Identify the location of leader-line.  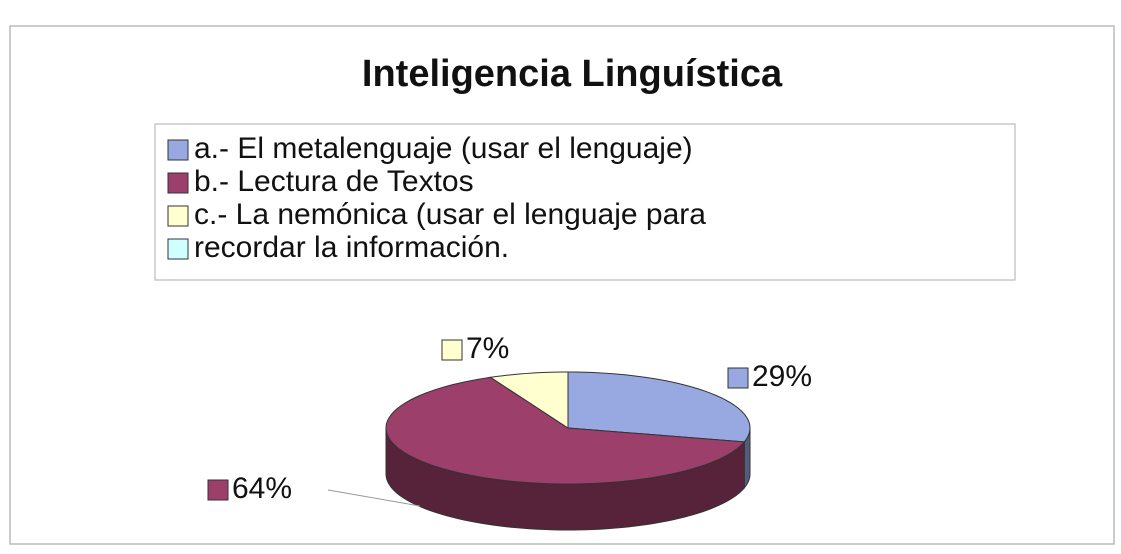
(374, 498).